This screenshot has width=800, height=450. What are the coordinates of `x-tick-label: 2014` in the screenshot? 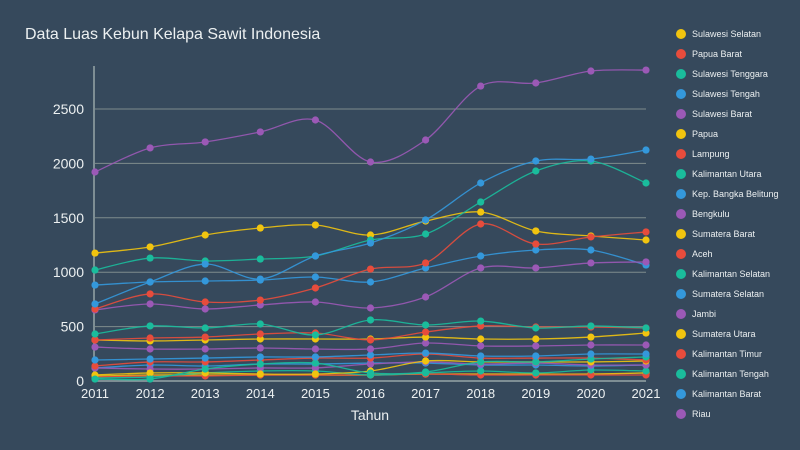 It's located at (260, 393).